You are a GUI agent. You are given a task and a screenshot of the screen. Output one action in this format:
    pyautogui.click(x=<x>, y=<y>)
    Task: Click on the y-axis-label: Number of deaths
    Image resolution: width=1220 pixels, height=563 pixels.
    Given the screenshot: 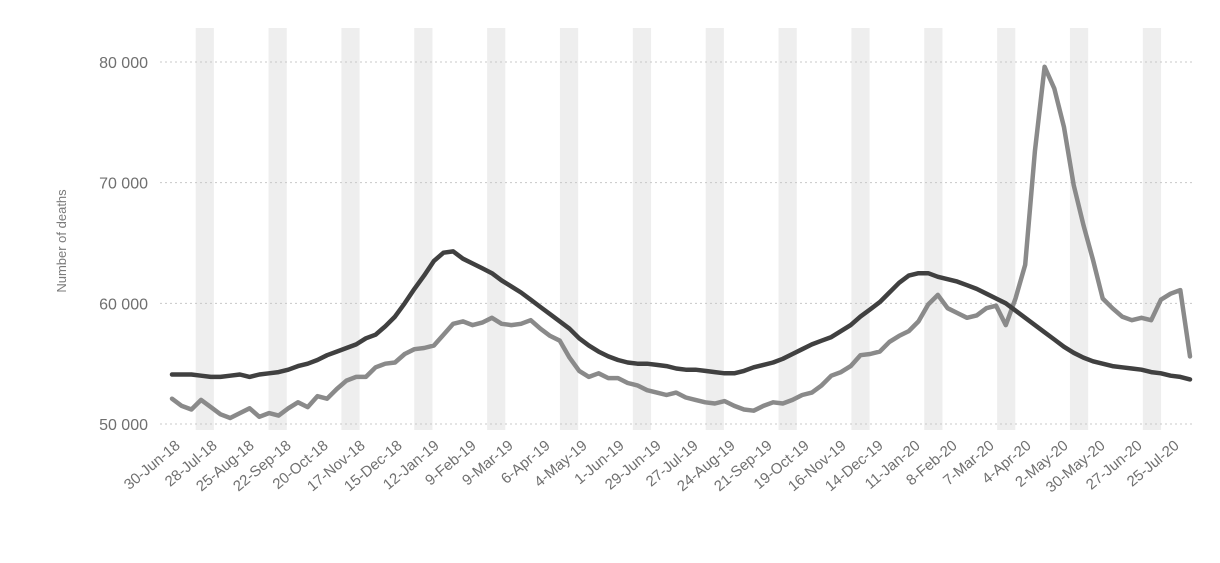 What is the action you would take?
    pyautogui.click(x=61, y=241)
    